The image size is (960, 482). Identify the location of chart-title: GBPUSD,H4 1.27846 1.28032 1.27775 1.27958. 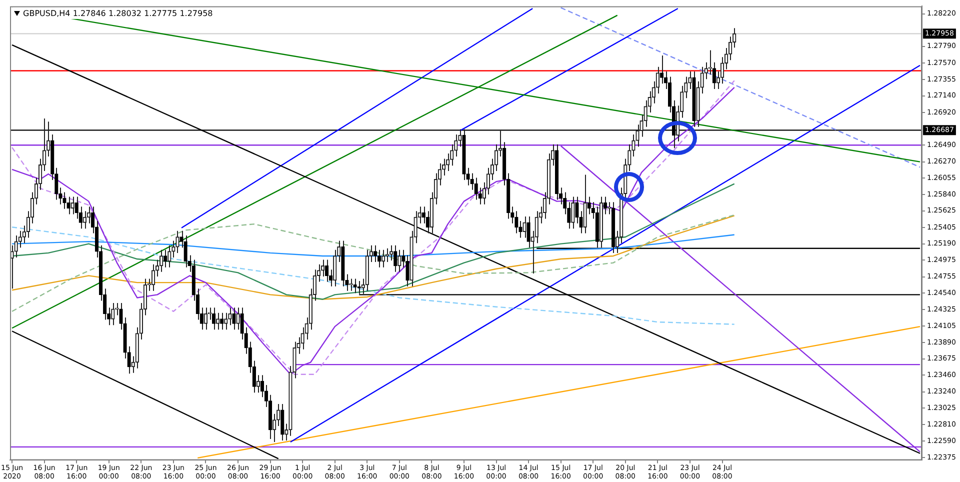
(118, 13).